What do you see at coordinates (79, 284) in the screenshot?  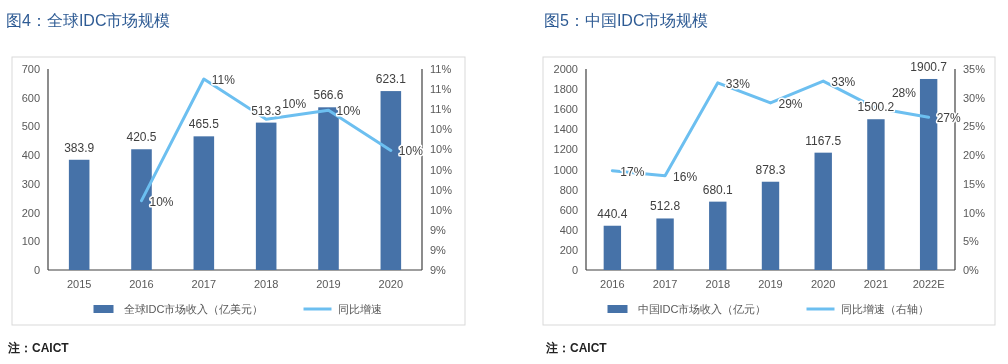 I see `x-tick-label: 2015` at bounding box center [79, 284].